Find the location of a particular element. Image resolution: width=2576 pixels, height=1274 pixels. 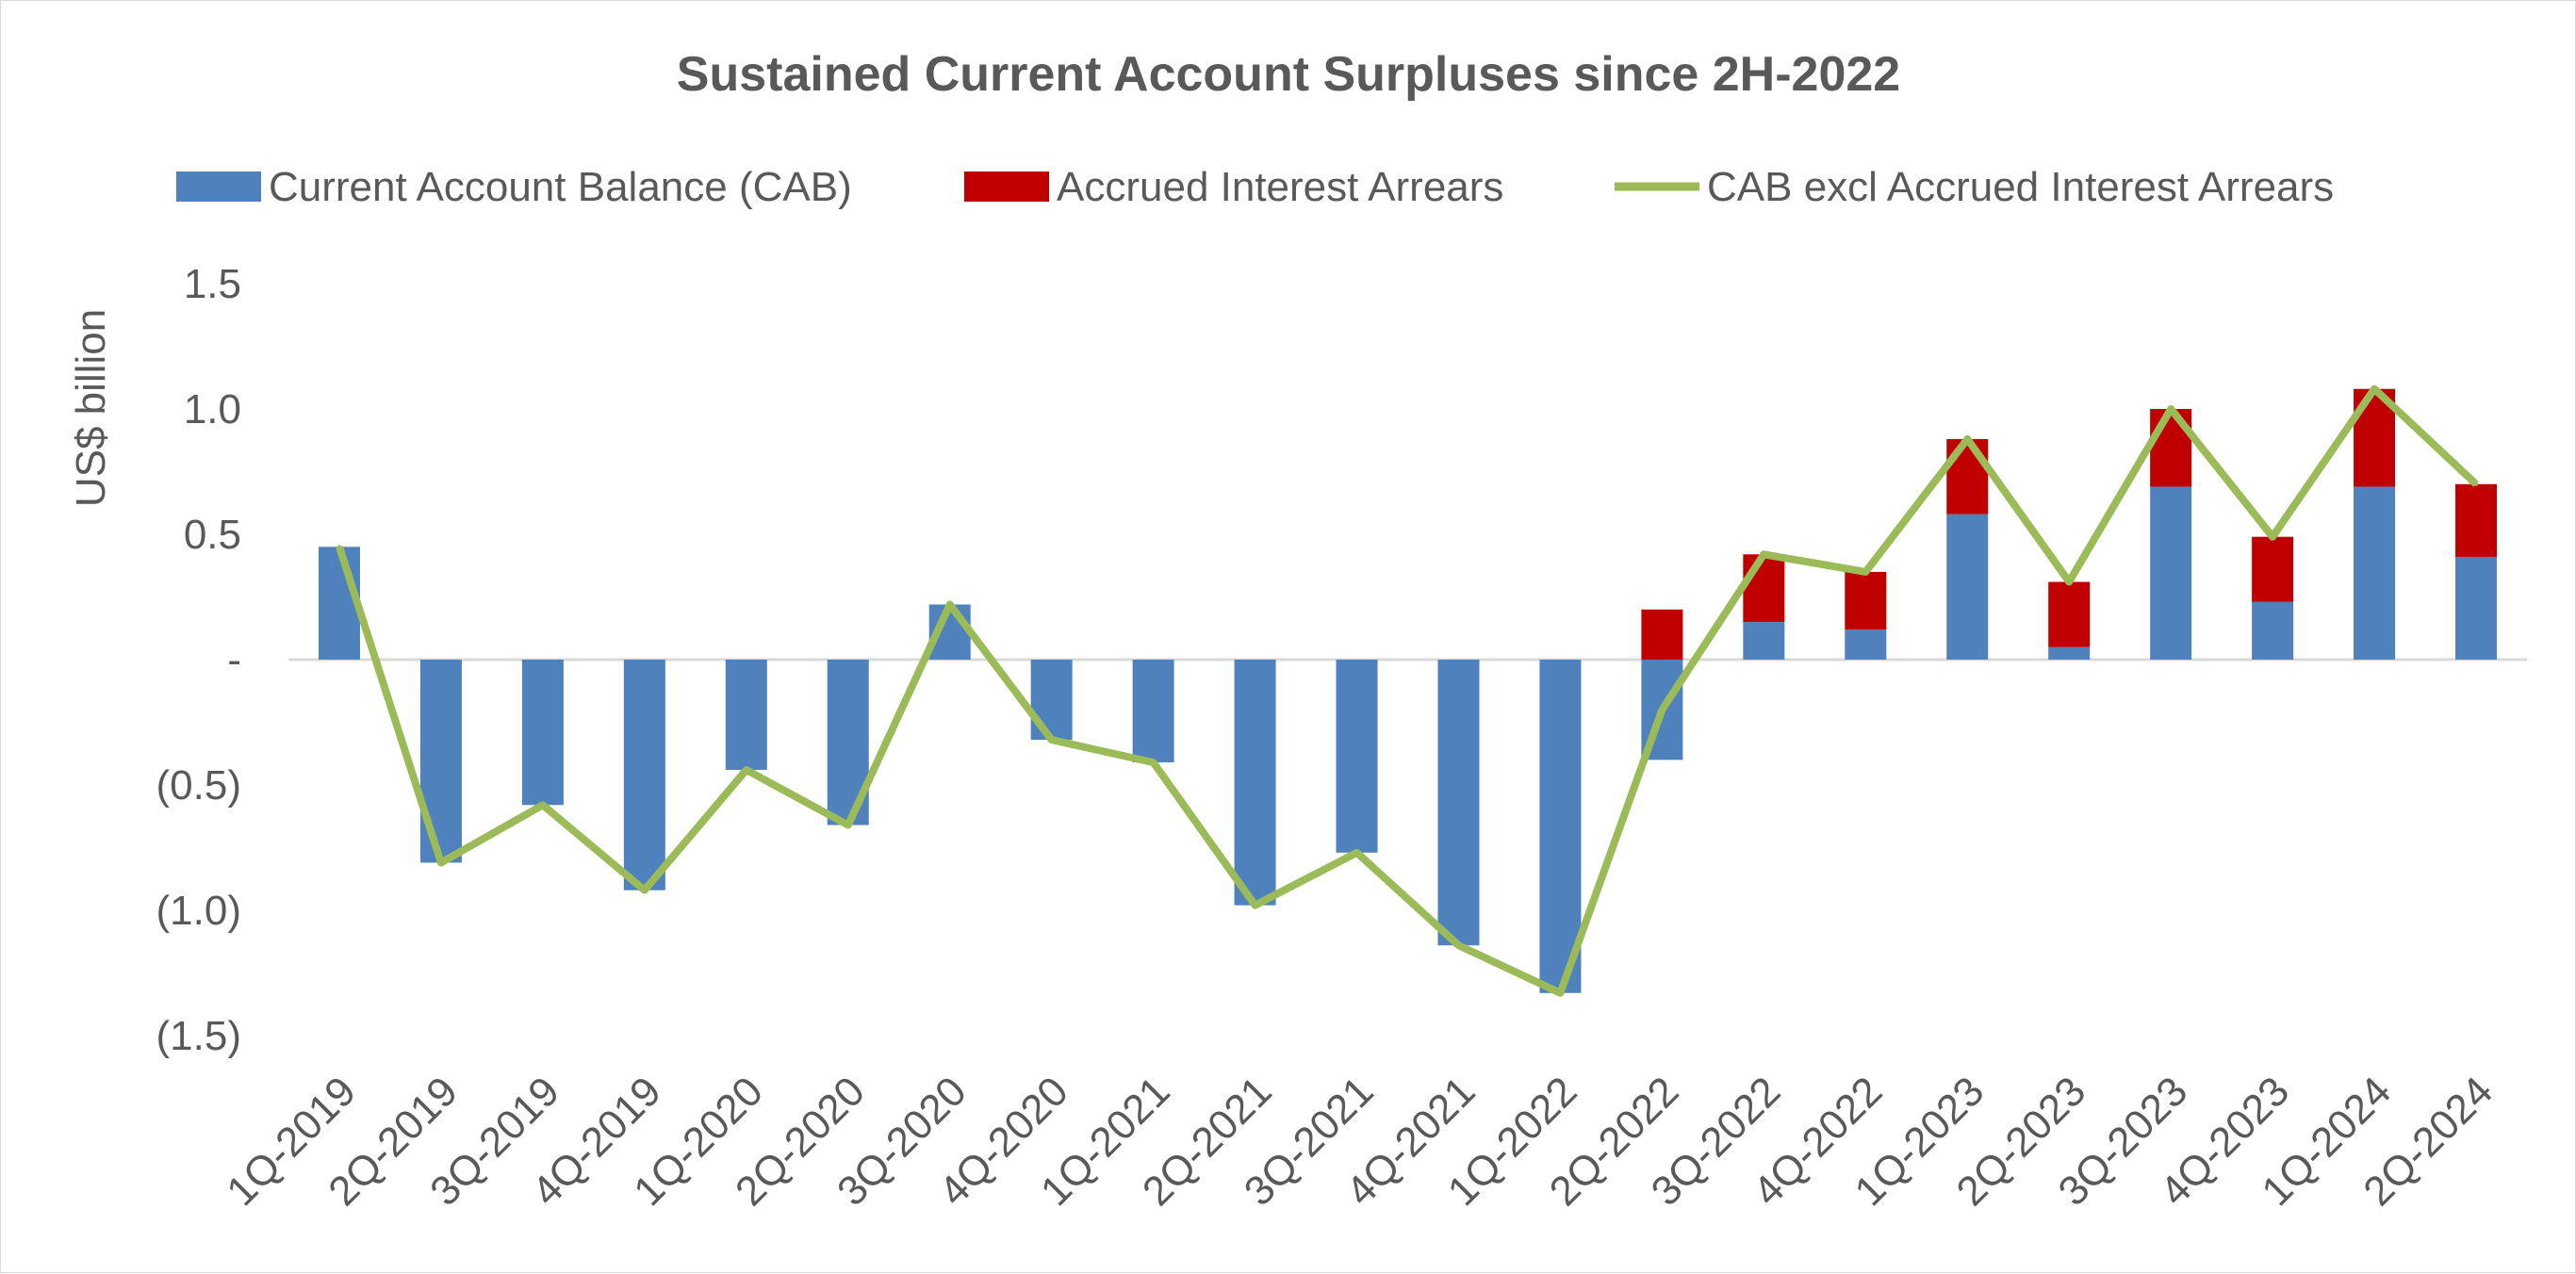

y-tick-label: 1.5 is located at coordinates (212, 284).